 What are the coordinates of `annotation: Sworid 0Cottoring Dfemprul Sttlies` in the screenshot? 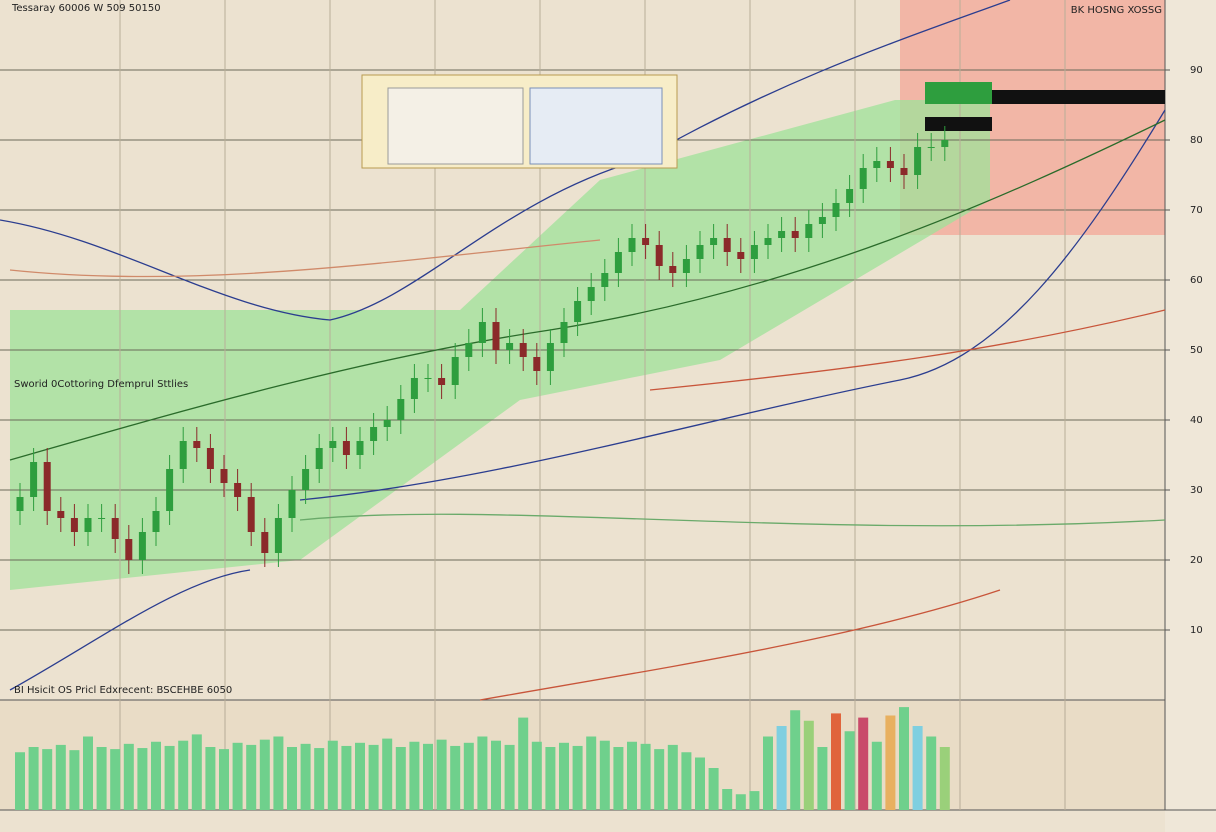 It's located at (101, 384).